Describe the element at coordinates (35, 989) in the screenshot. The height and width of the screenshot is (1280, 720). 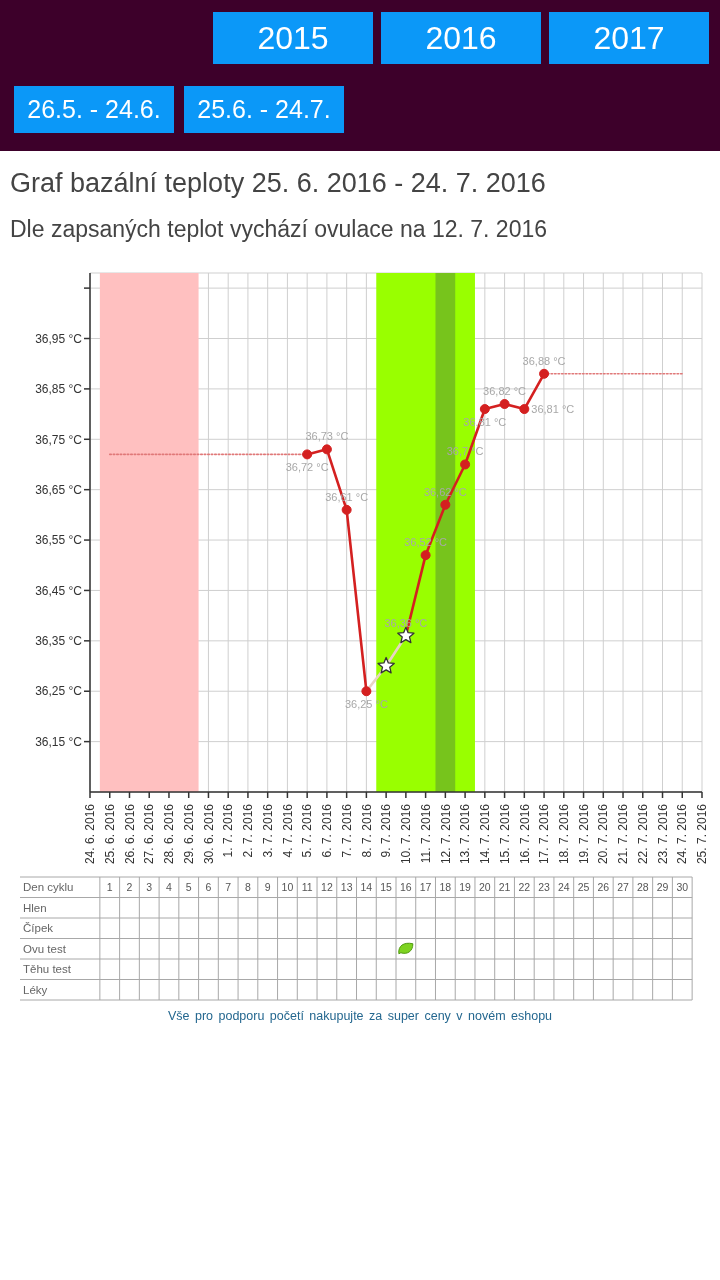
I see `text: Léky` at that location.